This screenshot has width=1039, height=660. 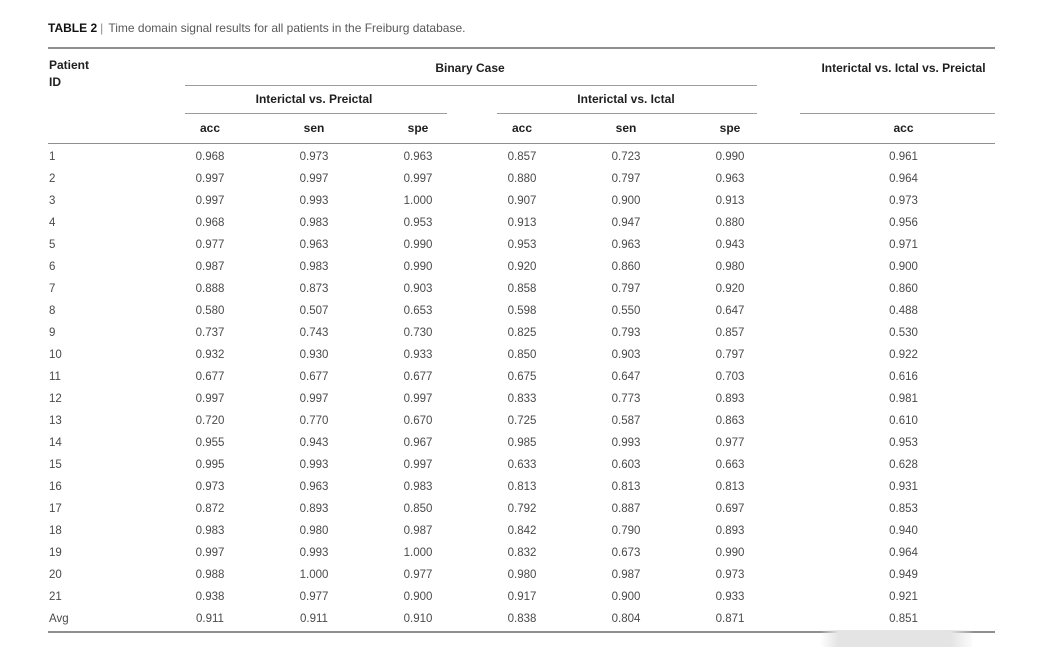 I want to click on patient-id-cell: 1, so click(x=52, y=157).